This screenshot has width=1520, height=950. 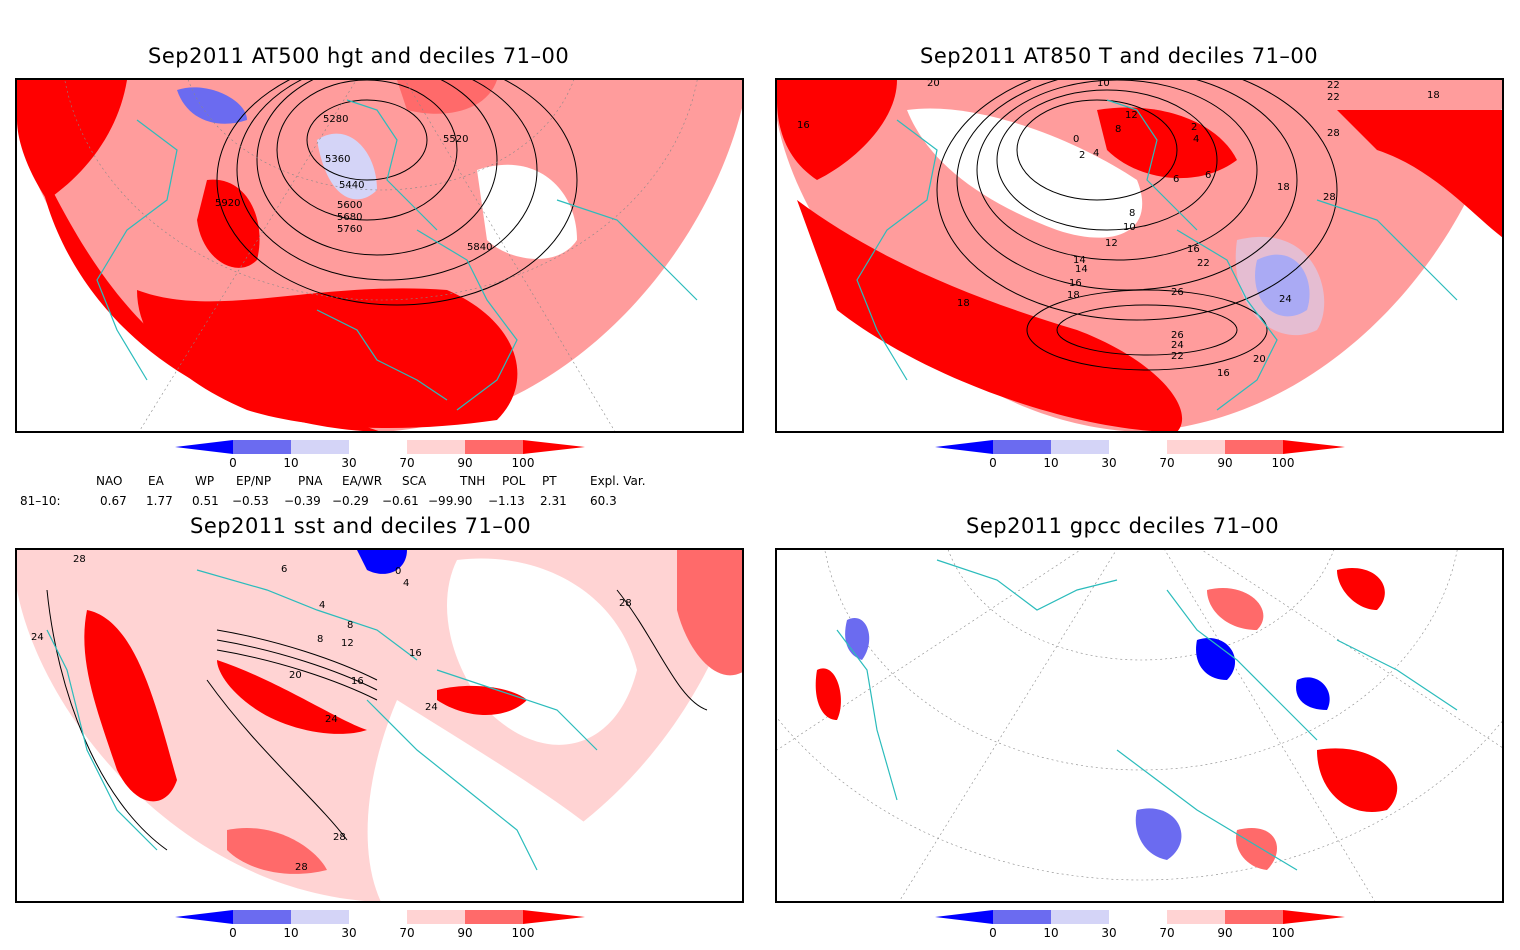 What do you see at coordinates (603, 501) in the screenshot?
I see `index-value: 60.3` at bounding box center [603, 501].